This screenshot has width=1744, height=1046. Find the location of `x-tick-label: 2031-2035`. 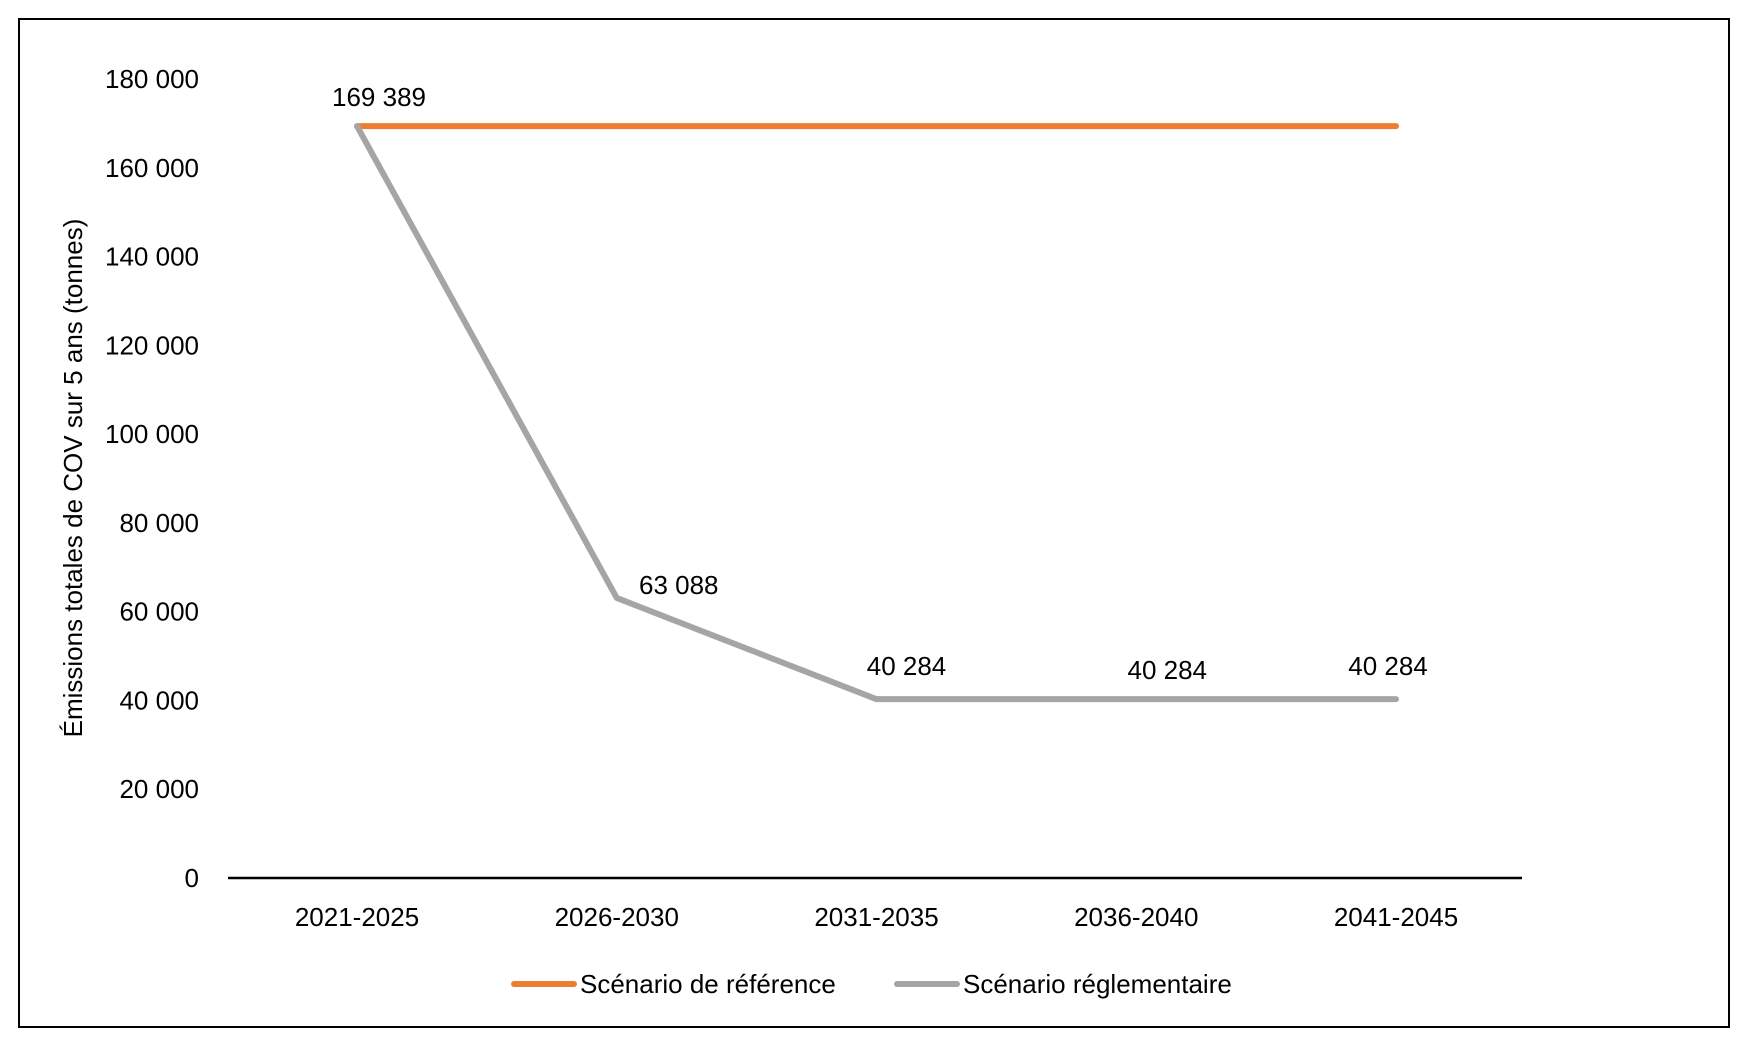

x-tick-label: 2031-2035 is located at coordinates (876, 917).